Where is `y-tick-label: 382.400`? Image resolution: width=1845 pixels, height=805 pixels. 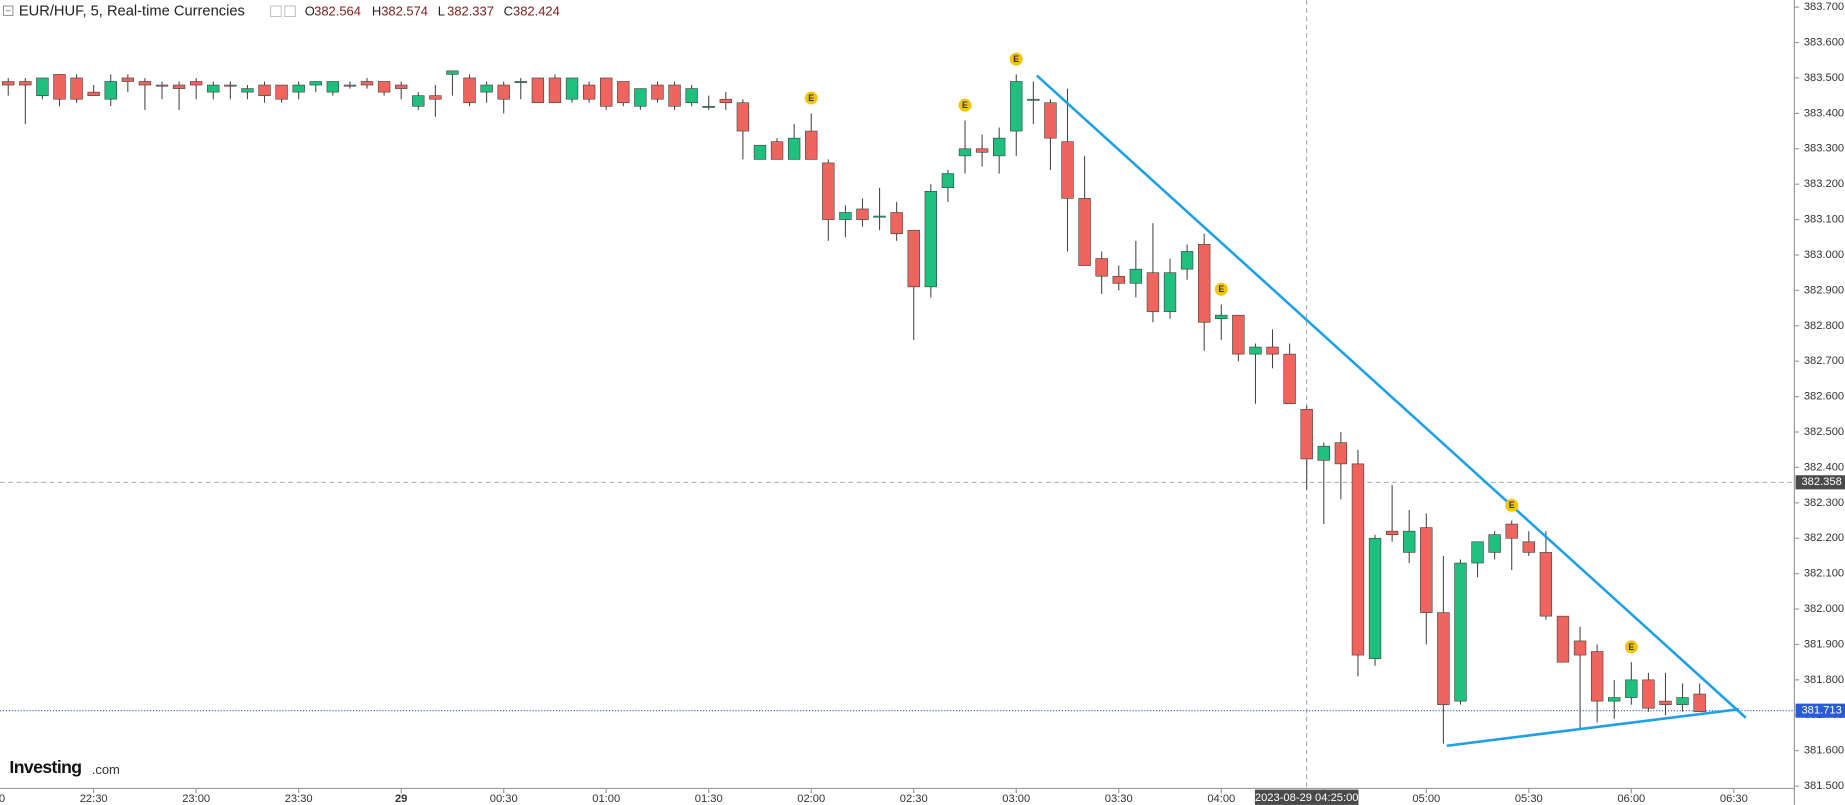
y-tick-label: 382.400 is located at coordinates (1824, 467).